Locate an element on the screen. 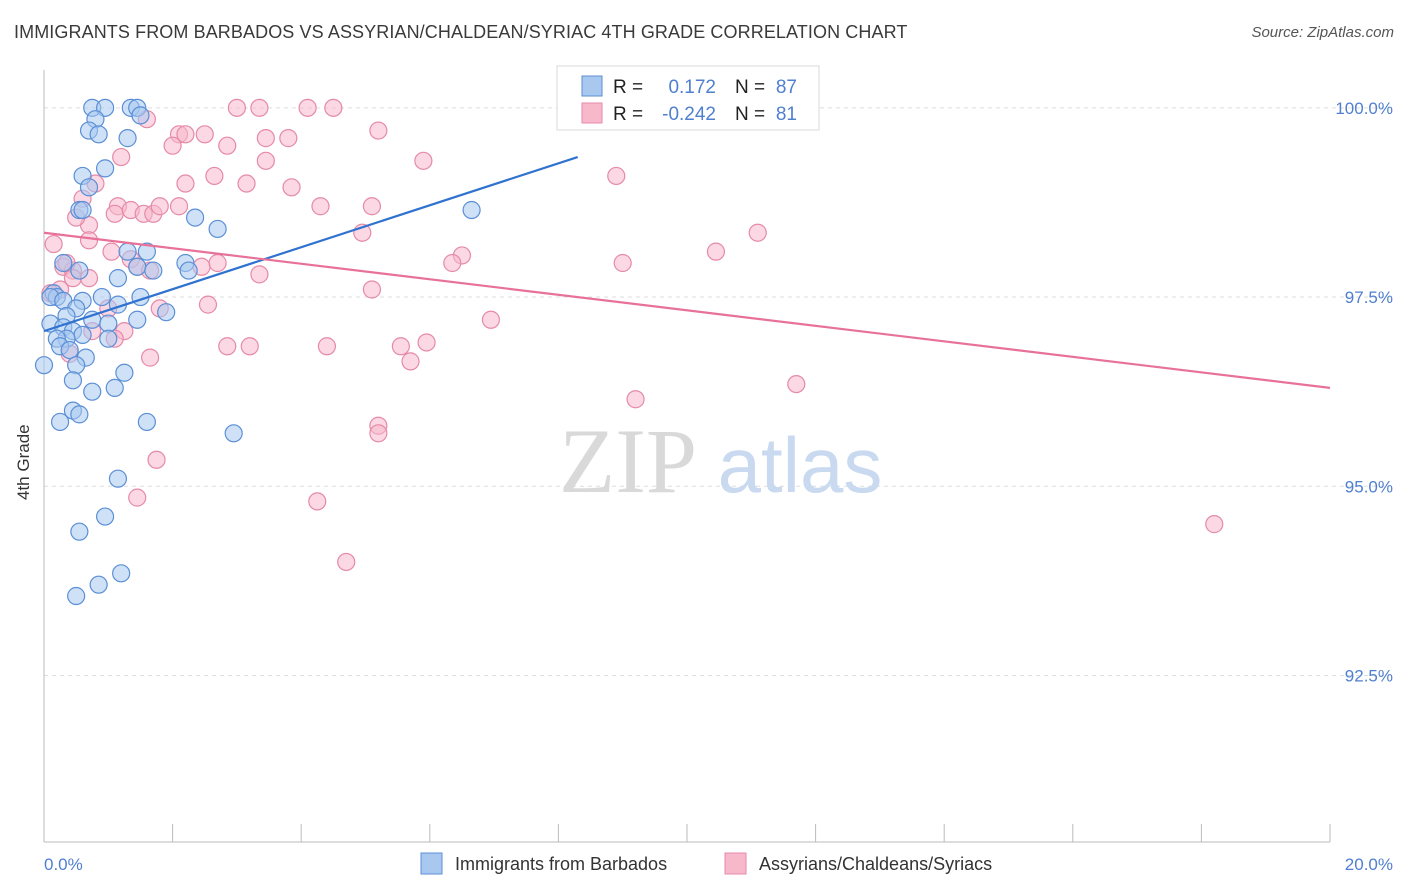 This screenshot has width=1406, height=892. watermark: ZIP atlas is located at coordinates (720, 461).